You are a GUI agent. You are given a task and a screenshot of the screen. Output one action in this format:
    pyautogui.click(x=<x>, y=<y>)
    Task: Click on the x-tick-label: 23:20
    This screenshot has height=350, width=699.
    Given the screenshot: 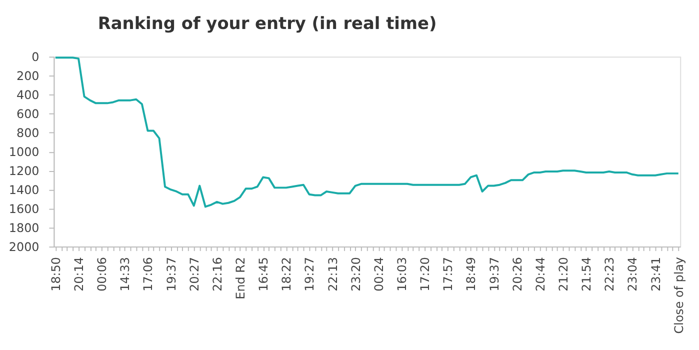 What is the action you would take?
    pyautogui.click(x=355, y=274)
    